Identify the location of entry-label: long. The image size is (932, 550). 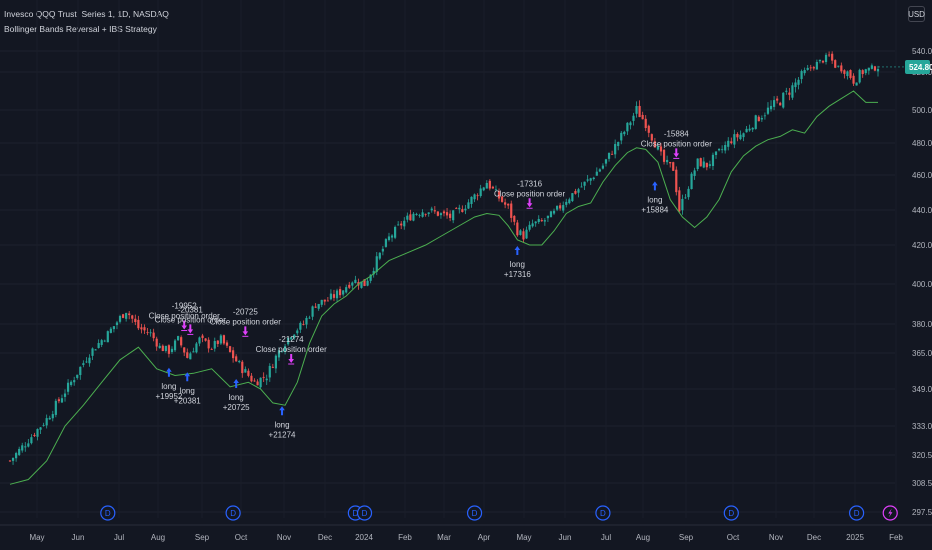
(517, 264).